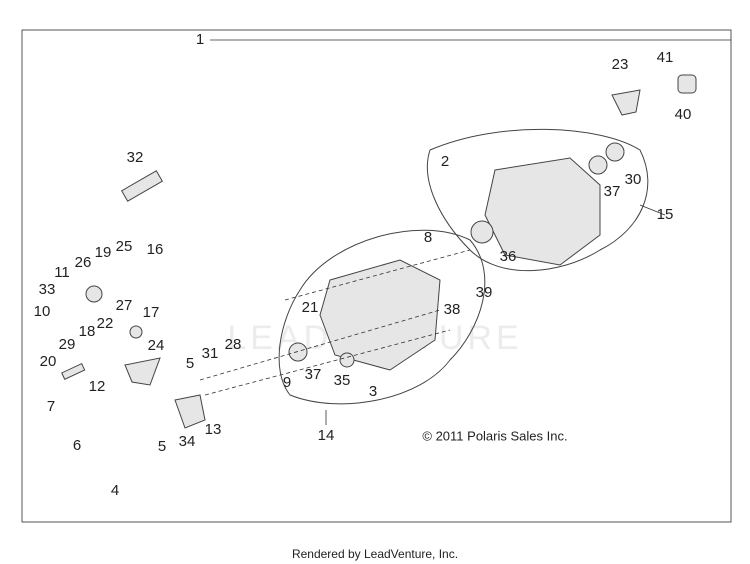  I want to click on callout-number: 2, so click(445, 161).